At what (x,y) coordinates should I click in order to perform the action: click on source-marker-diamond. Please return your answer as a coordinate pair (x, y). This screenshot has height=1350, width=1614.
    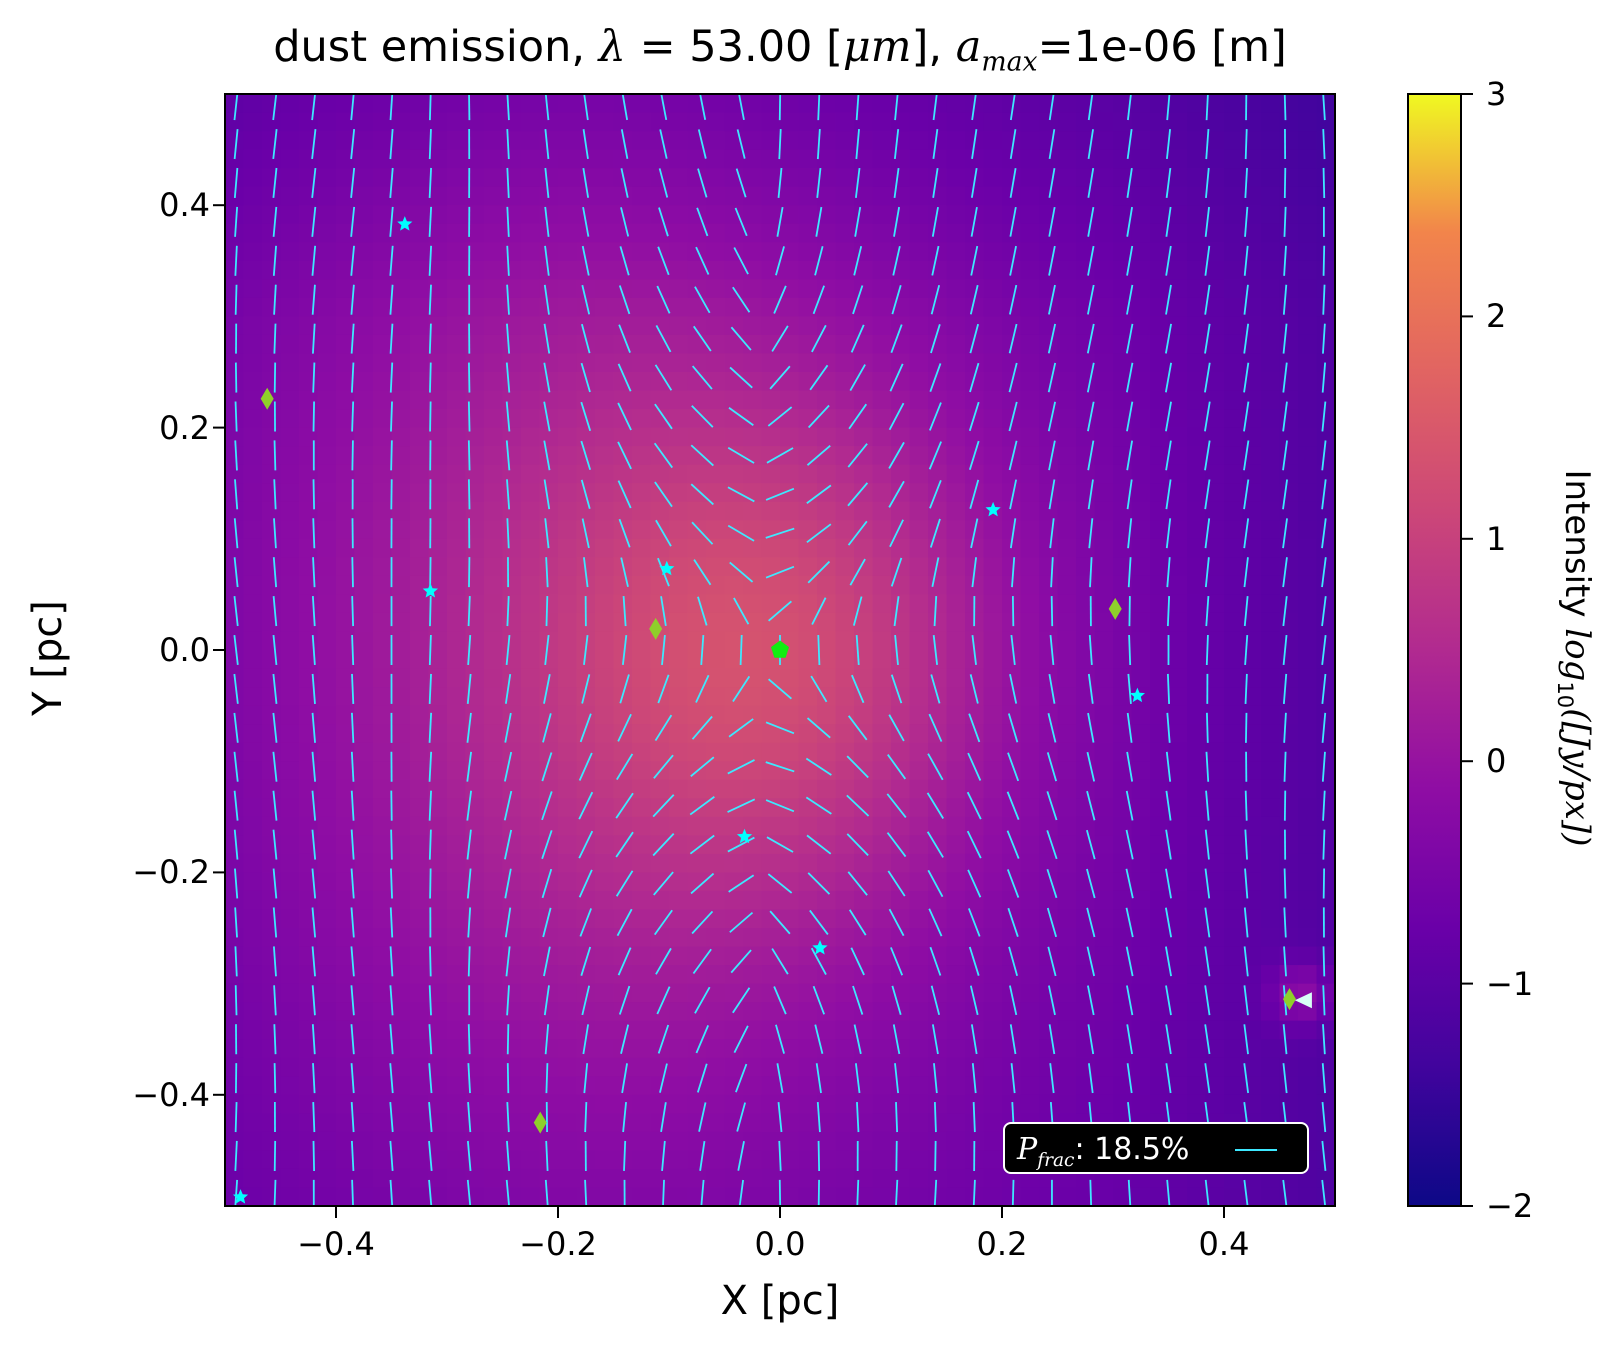
    Looking at the image, I should click on (540, 1122).